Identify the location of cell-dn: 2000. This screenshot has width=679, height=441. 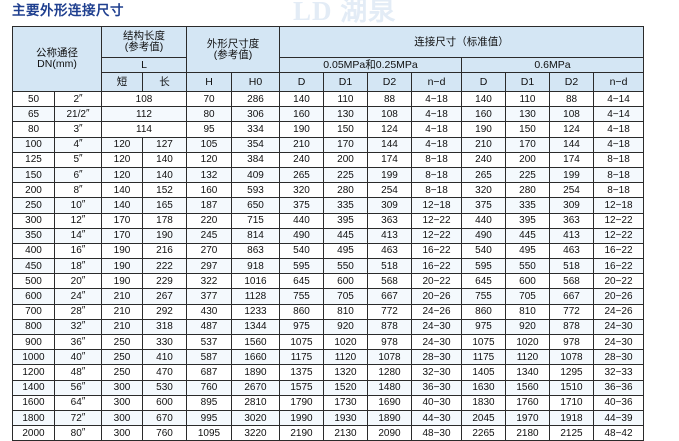
(33, 433).